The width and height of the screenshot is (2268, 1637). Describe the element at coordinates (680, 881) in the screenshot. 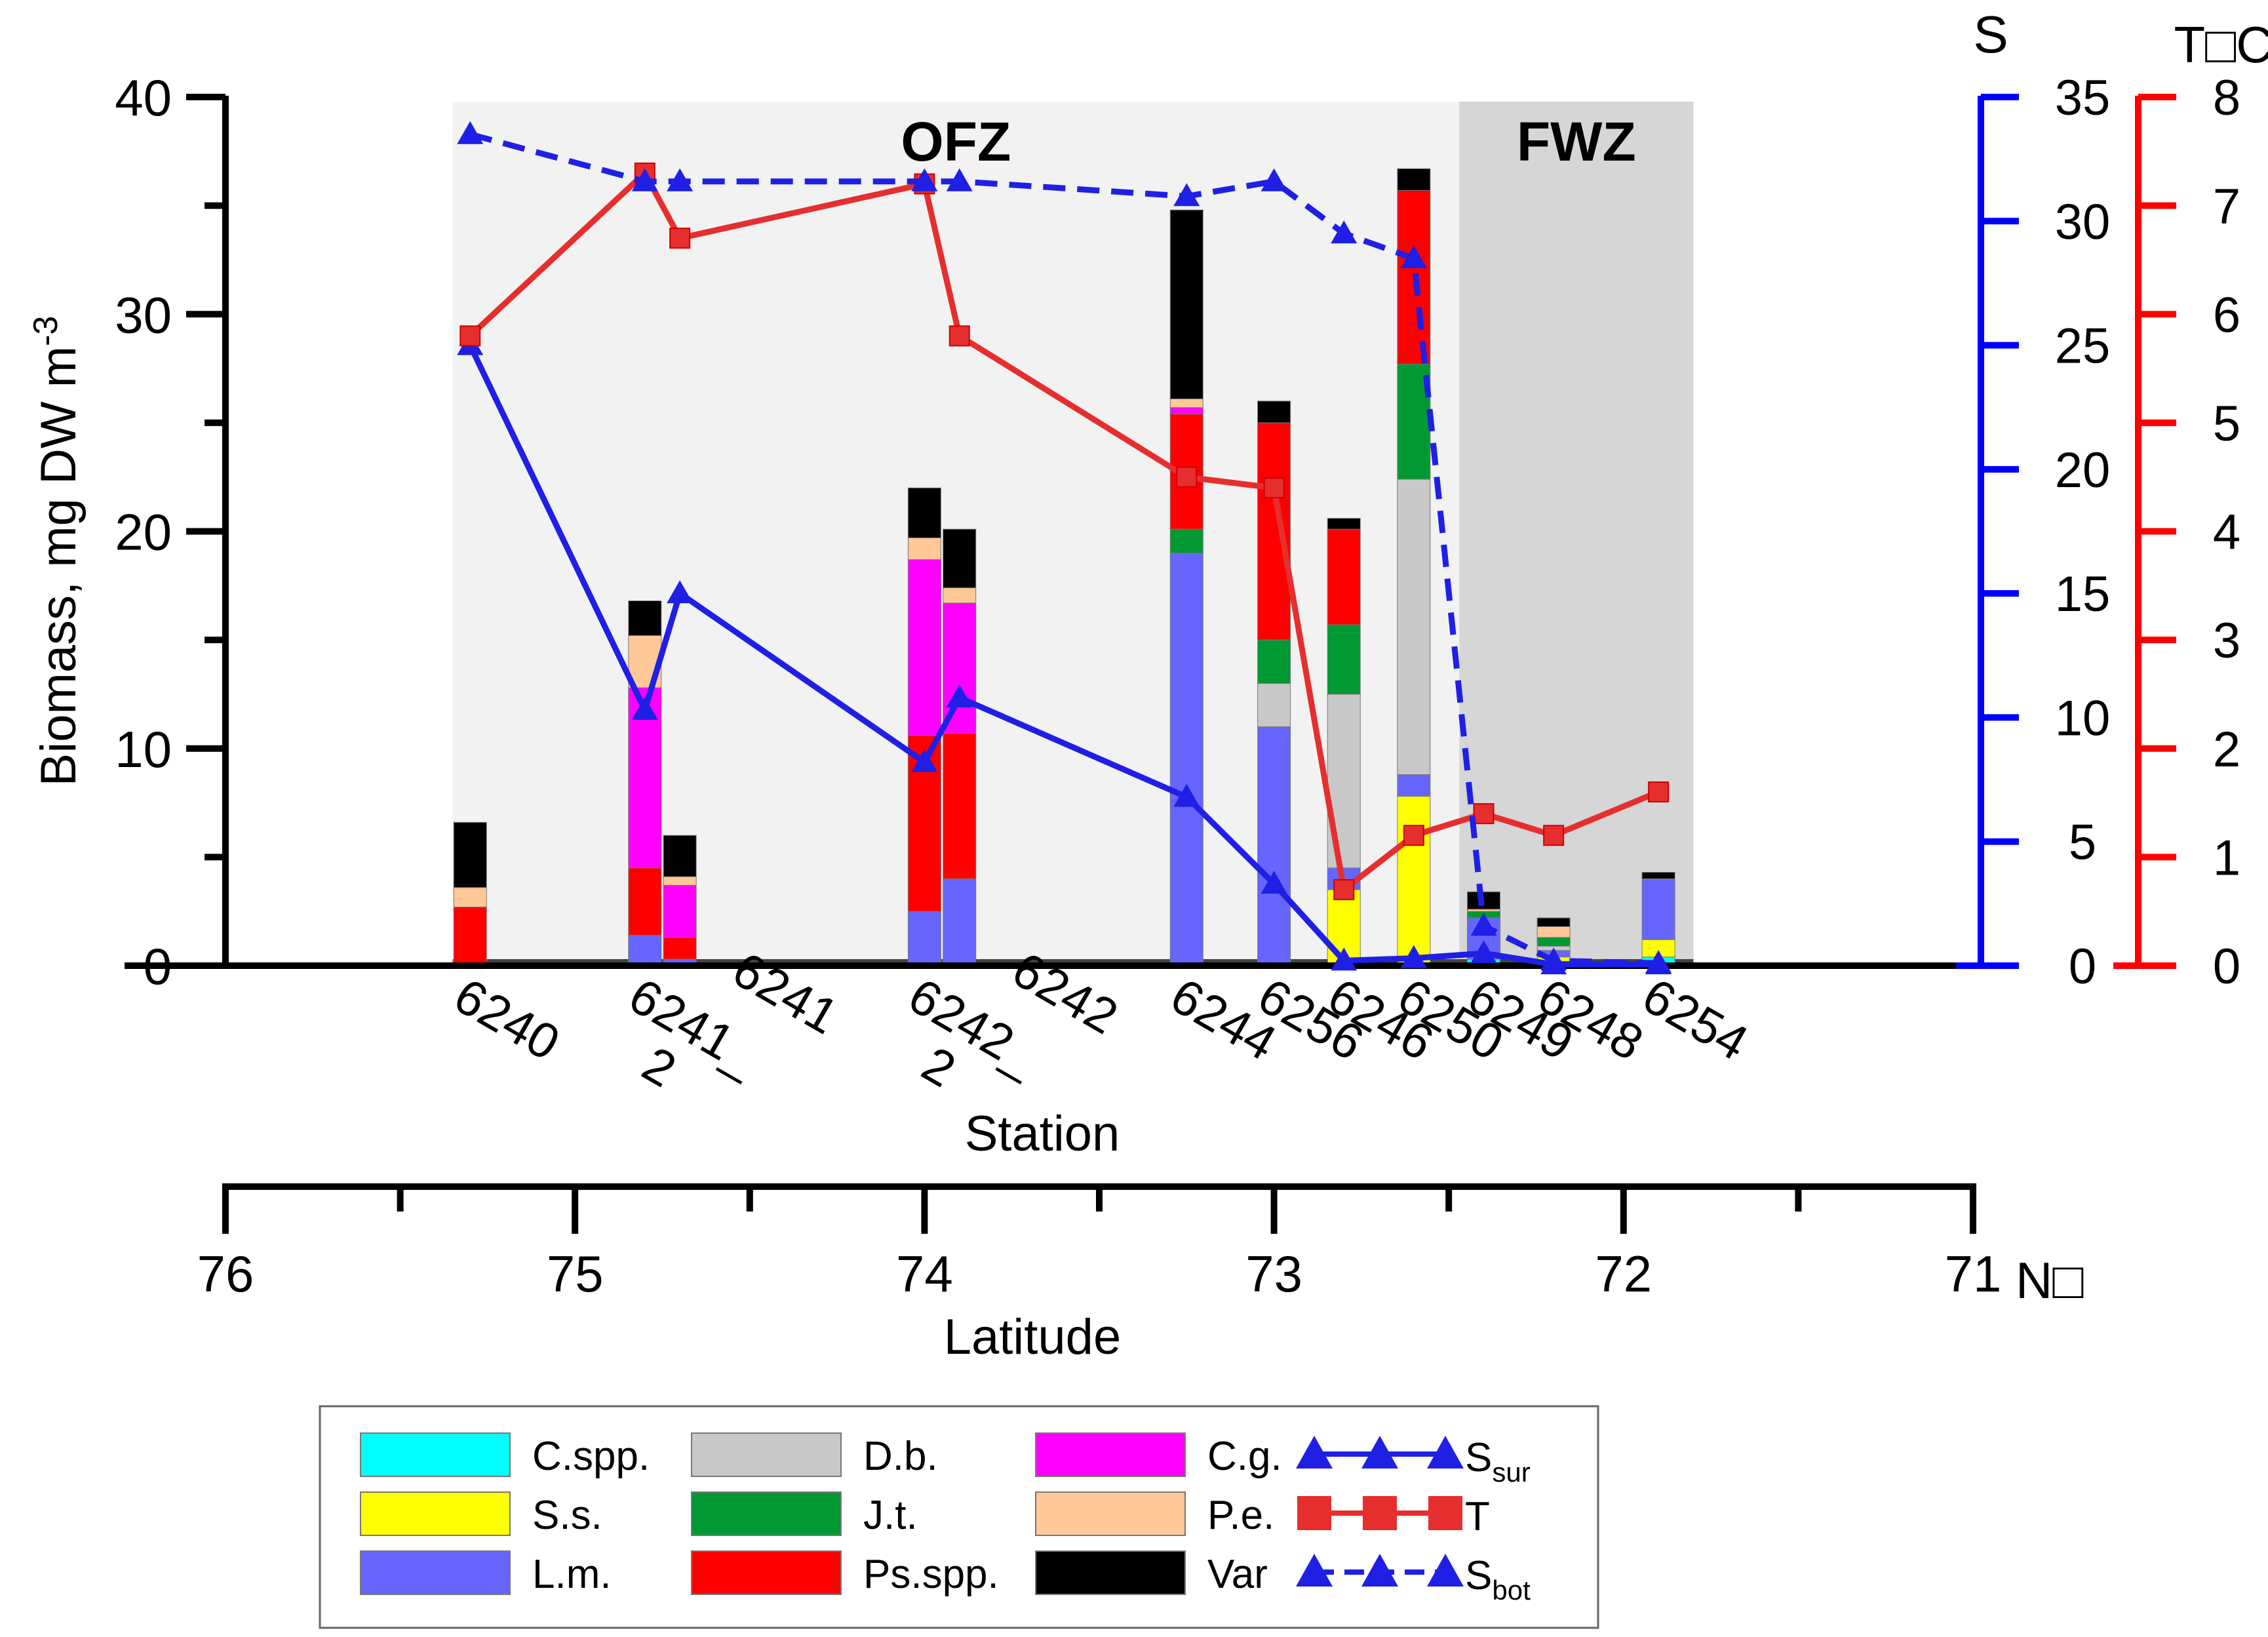

I see `bar-segment-6241-pe` at that location.